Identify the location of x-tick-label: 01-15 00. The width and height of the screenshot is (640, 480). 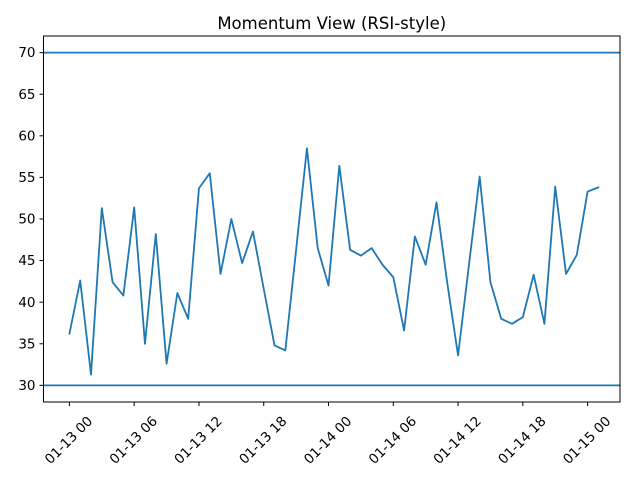
(587, 440).